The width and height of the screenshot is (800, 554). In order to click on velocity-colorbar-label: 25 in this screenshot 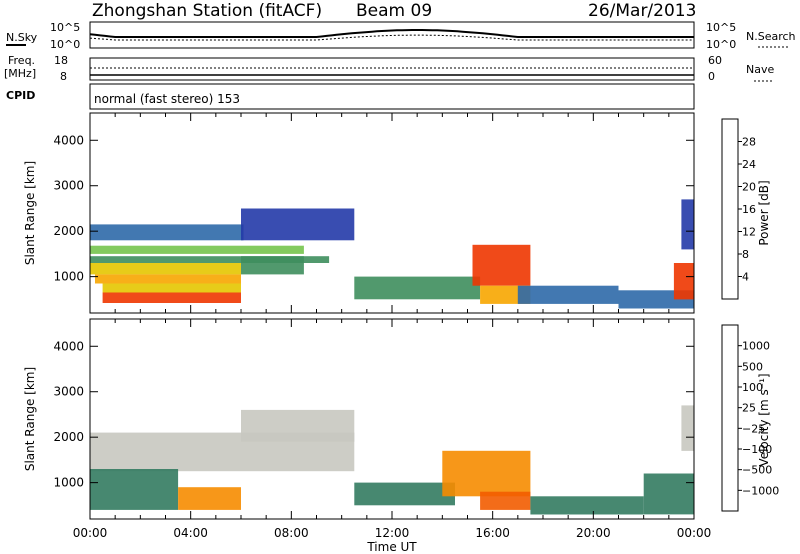, I will do `click(749, 408)`.